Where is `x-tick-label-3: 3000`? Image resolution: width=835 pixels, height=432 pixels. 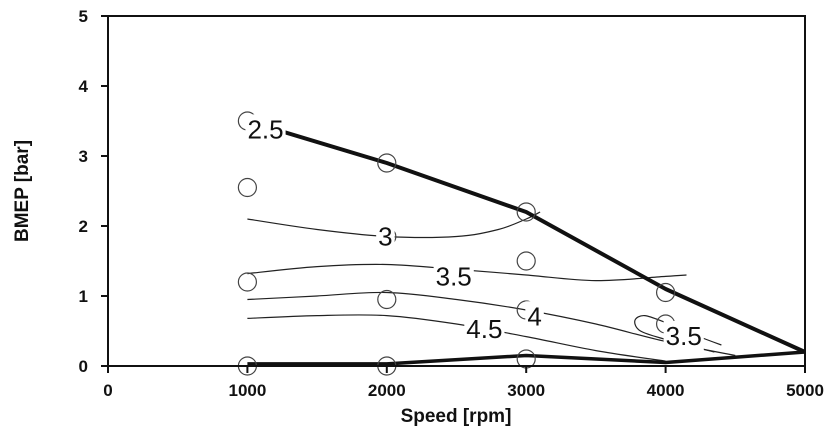 x-tick-label-3: 3000 is located at coordinates (526, 390).